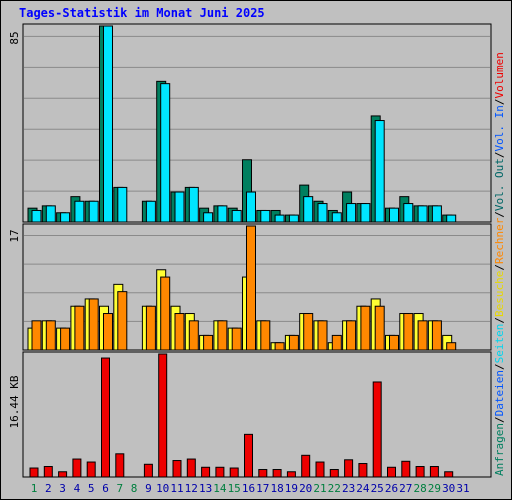  I want to click on x-axis-label-day-28: 28, so click(419, 488).